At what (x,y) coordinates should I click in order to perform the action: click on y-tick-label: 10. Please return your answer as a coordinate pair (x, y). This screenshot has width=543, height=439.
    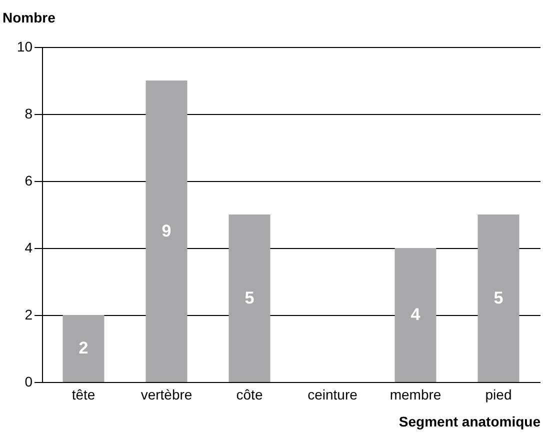
    Looking at the image, I should click on (24, 46).